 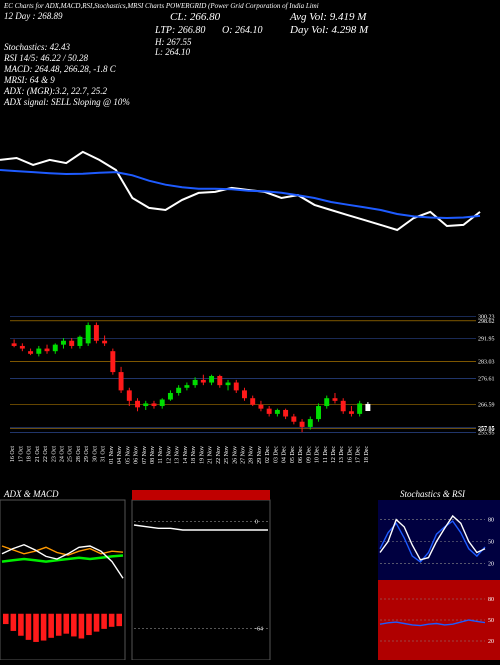 I want to click on y-tick-label: 283.03, so click(x=486, y=363).